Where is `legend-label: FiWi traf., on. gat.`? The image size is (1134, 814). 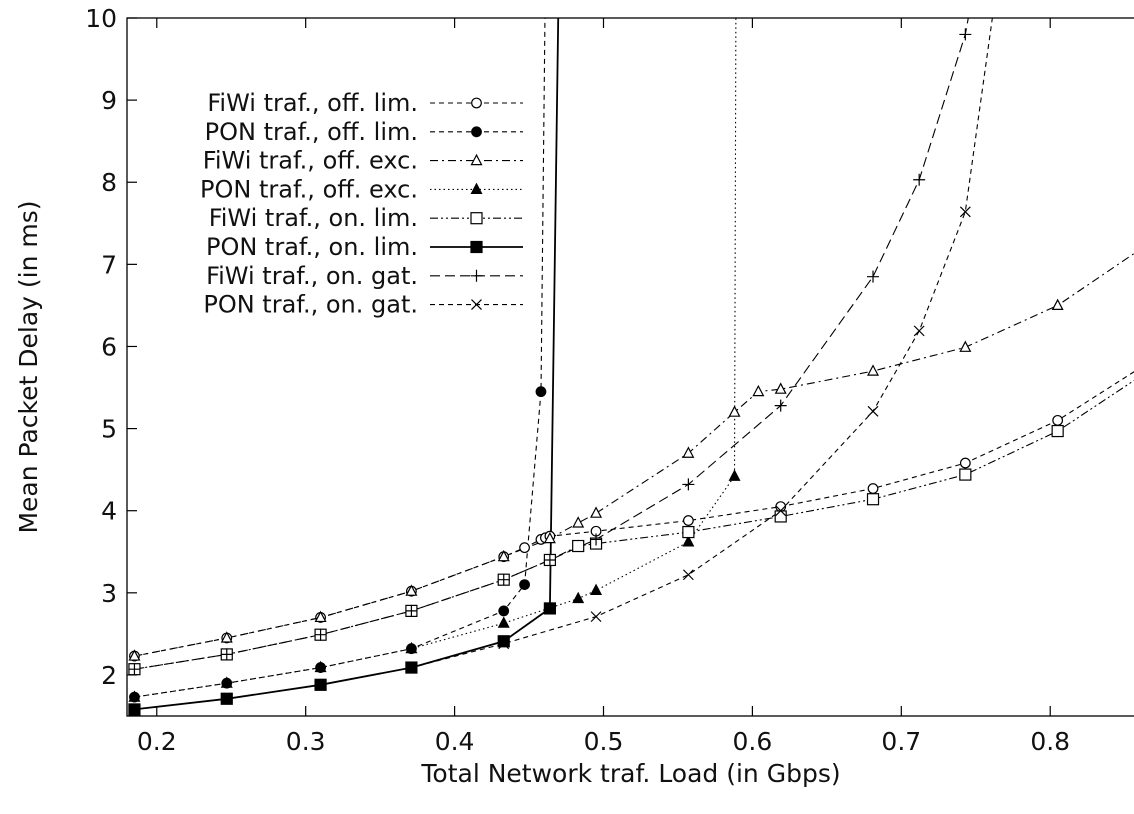
legend-label: FiWi traf., on. gat. is located at coordinates (312, 276).